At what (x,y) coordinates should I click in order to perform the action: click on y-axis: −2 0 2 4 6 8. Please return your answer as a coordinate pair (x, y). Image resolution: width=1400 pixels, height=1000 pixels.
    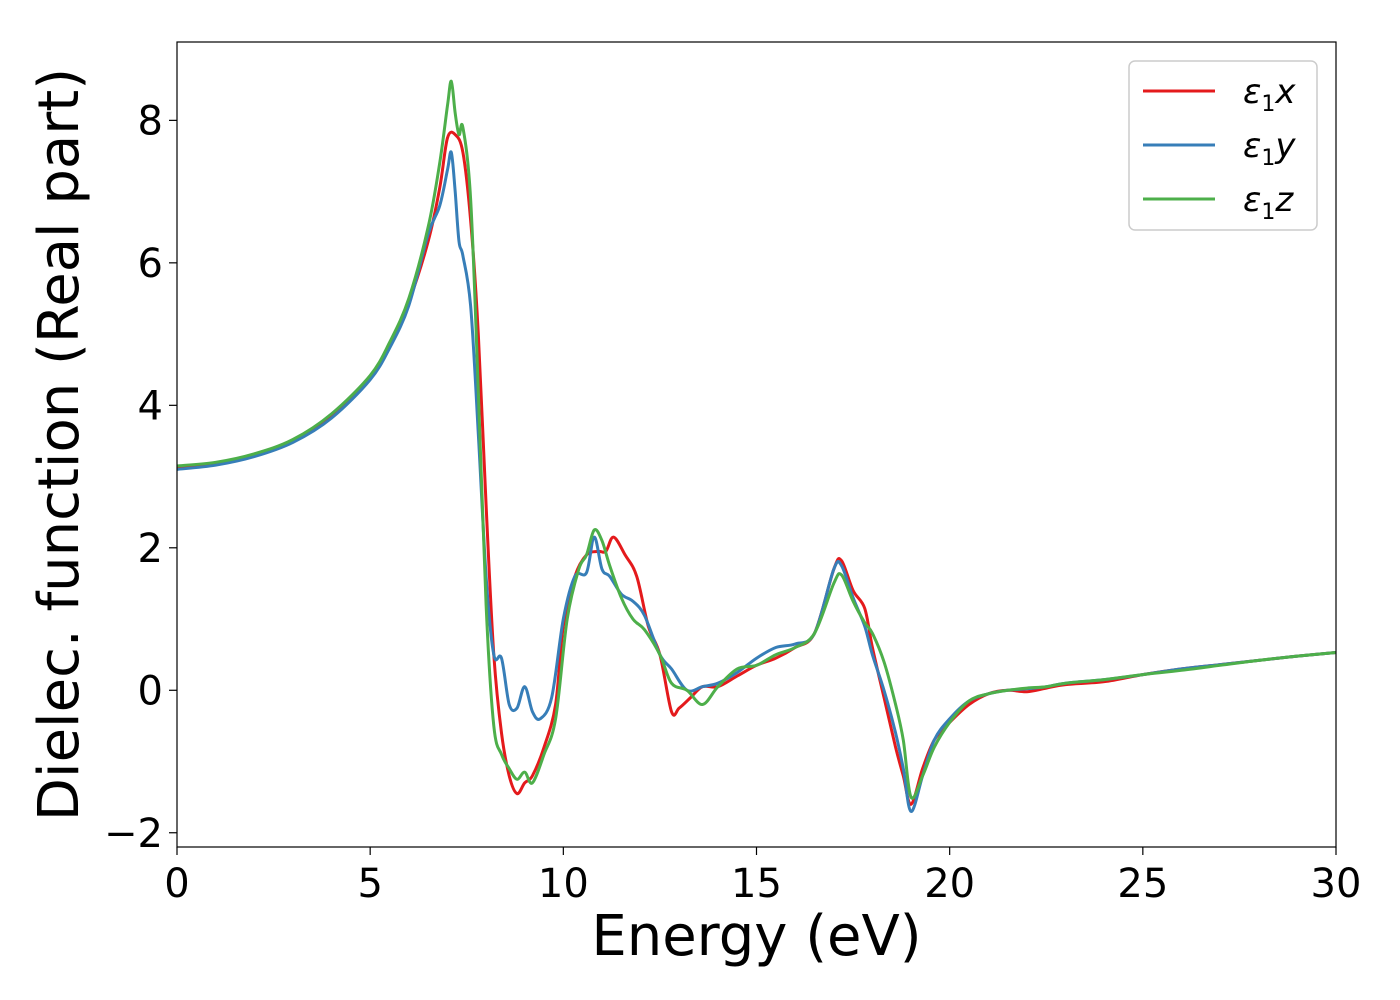
    Looking at the image, I should click on (140, 477).